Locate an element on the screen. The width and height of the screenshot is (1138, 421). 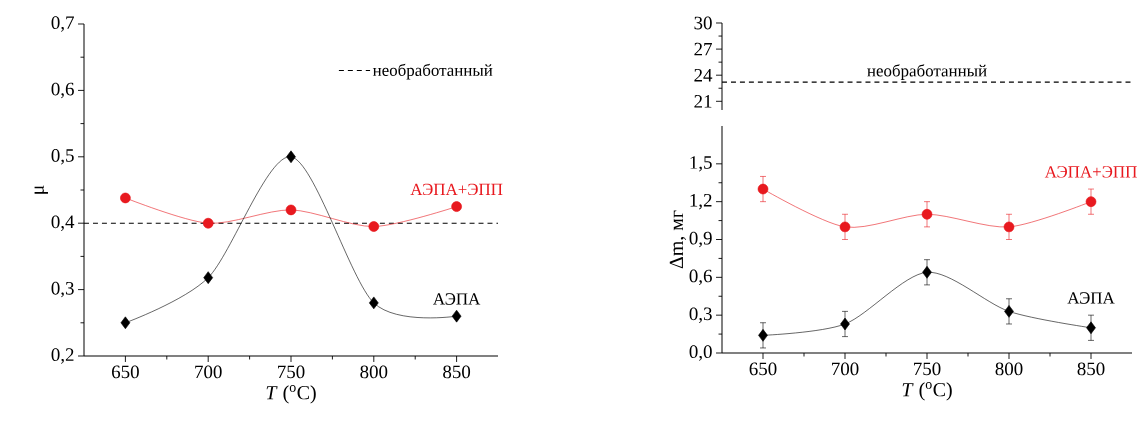
y-tick-label: 0,4 is located at coordinates (63, 223).